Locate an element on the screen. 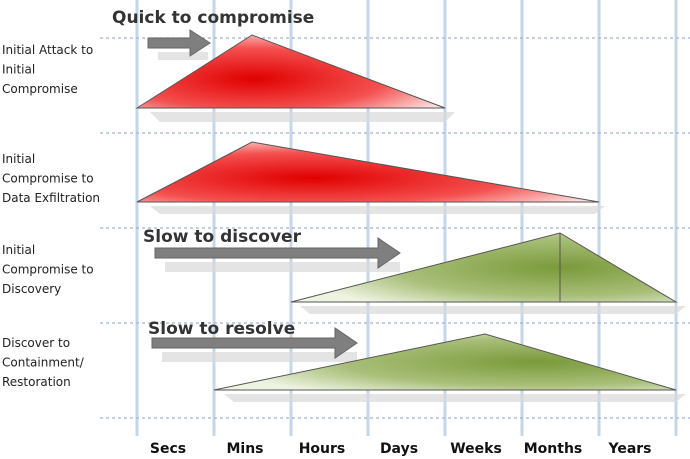 This screenshot has width=690, height=459. annotation: Slow to discover is located at coordinates (222, 237).